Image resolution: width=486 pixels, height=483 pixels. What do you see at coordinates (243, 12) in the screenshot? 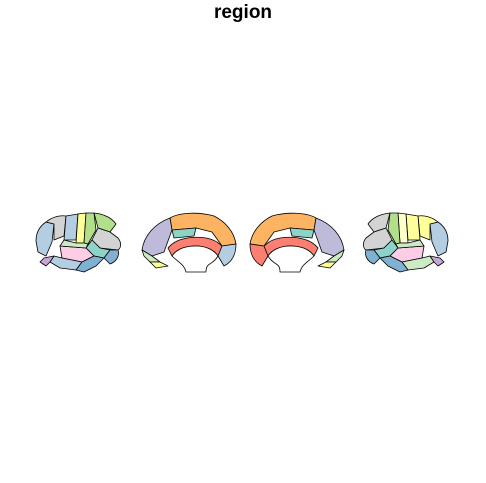
I see `figure-title: region` at bounding box center [243, 12].